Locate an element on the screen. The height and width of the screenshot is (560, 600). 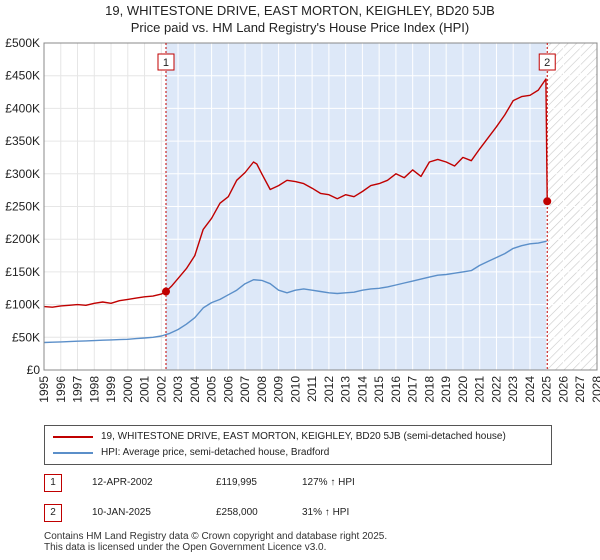
x-tick-label: 1997 is located at coordinates (78, 389).